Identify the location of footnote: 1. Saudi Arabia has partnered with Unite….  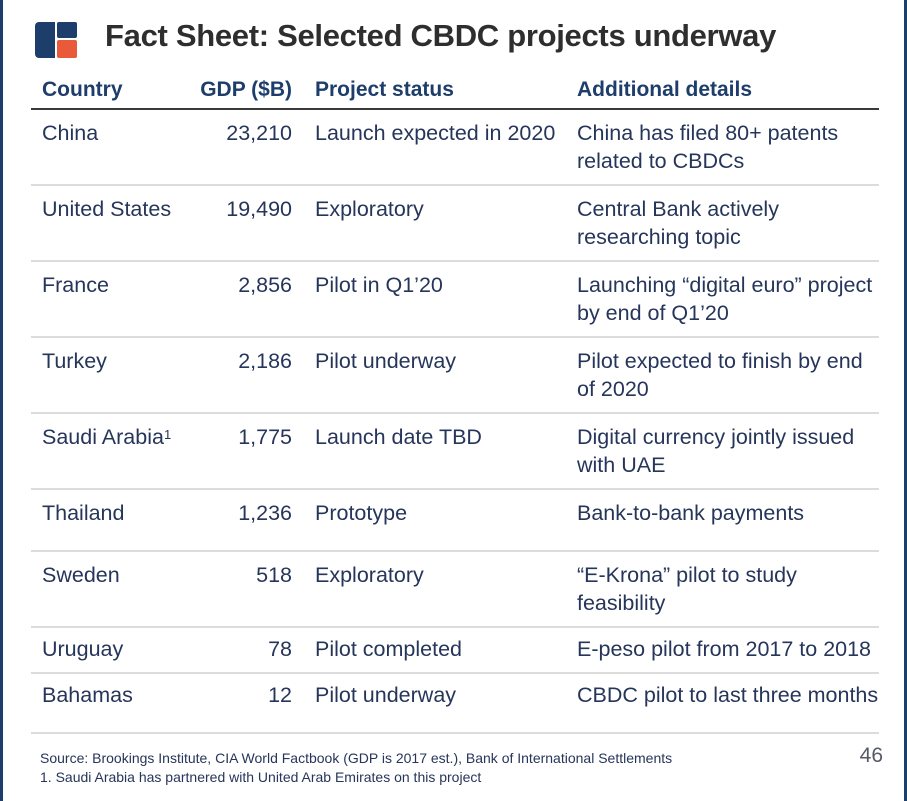
(261, 777).